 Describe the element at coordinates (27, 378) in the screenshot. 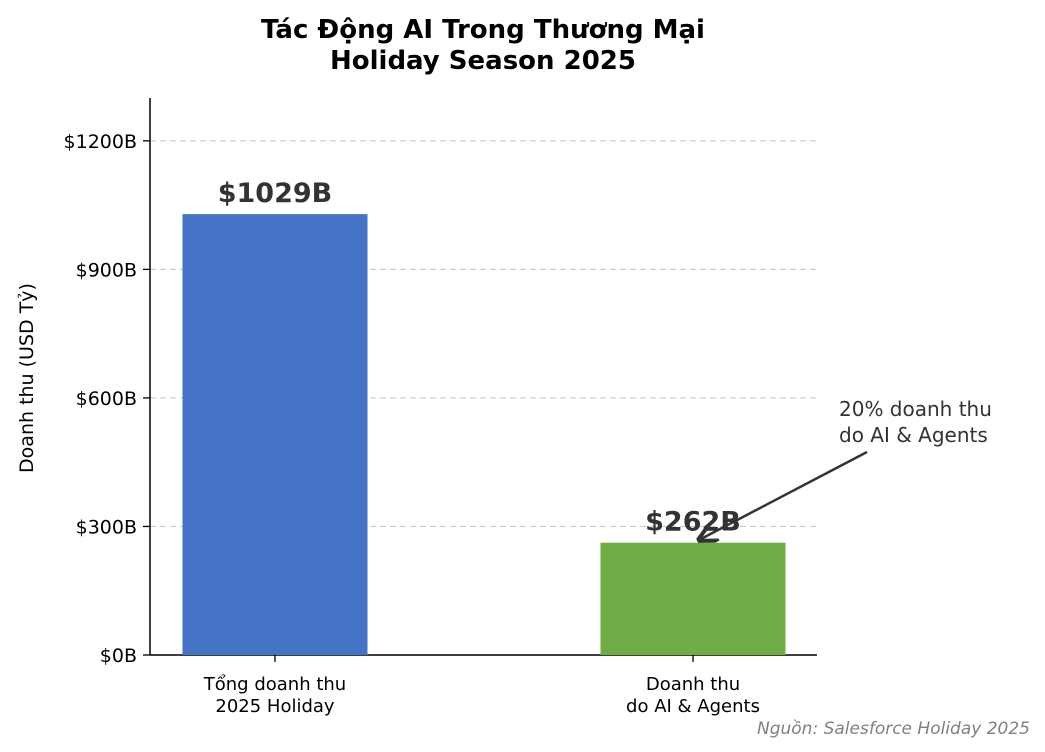

I see `y-axis-label: Doanh thu (USD Tỷ)` at that location.